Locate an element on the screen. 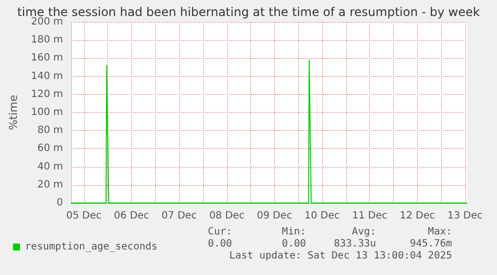  y-tick-label: 120 m is located at coordinates (46, 94).